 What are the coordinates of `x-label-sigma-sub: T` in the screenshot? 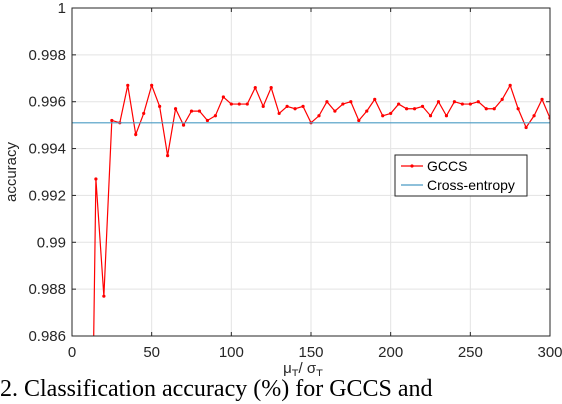 It's located at (319, 372).